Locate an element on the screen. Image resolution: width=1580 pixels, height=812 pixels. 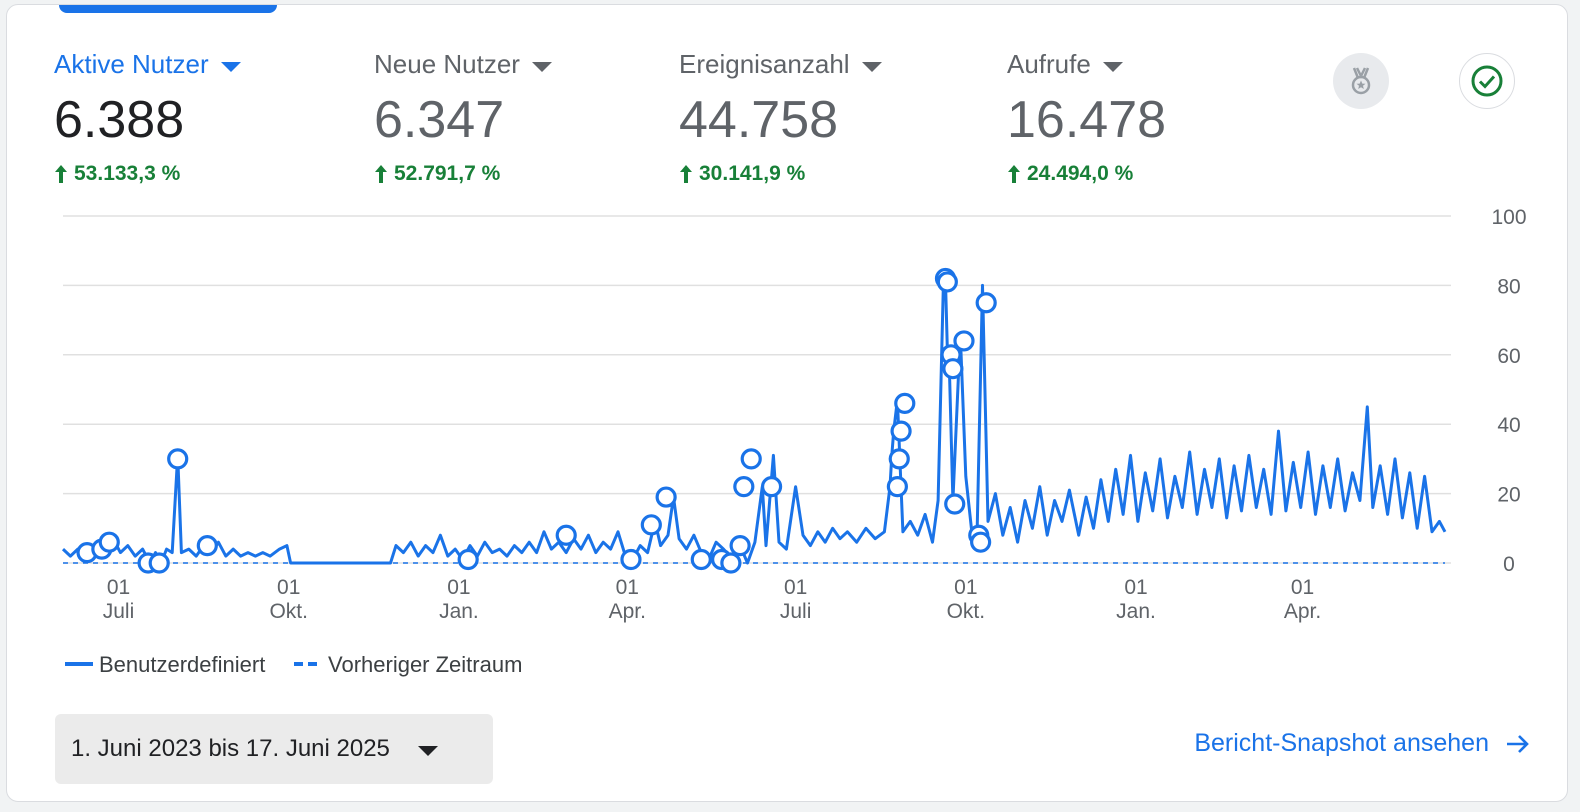
legend-label: Benutzerdefiniert is located at coordinates (182, 664).